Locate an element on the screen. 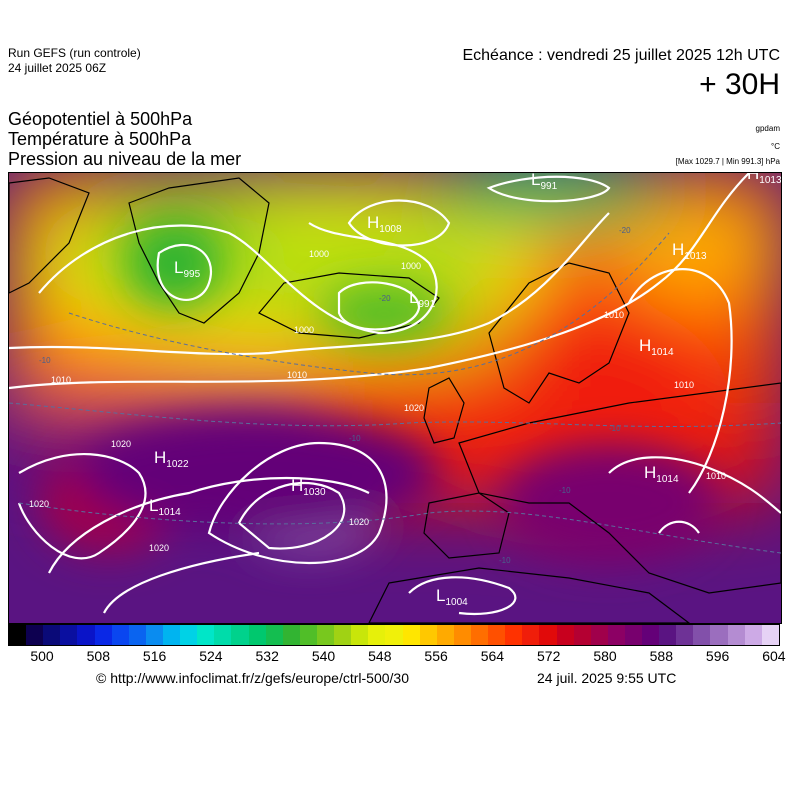  color-scale-bar is located at coordinates (394, 635).